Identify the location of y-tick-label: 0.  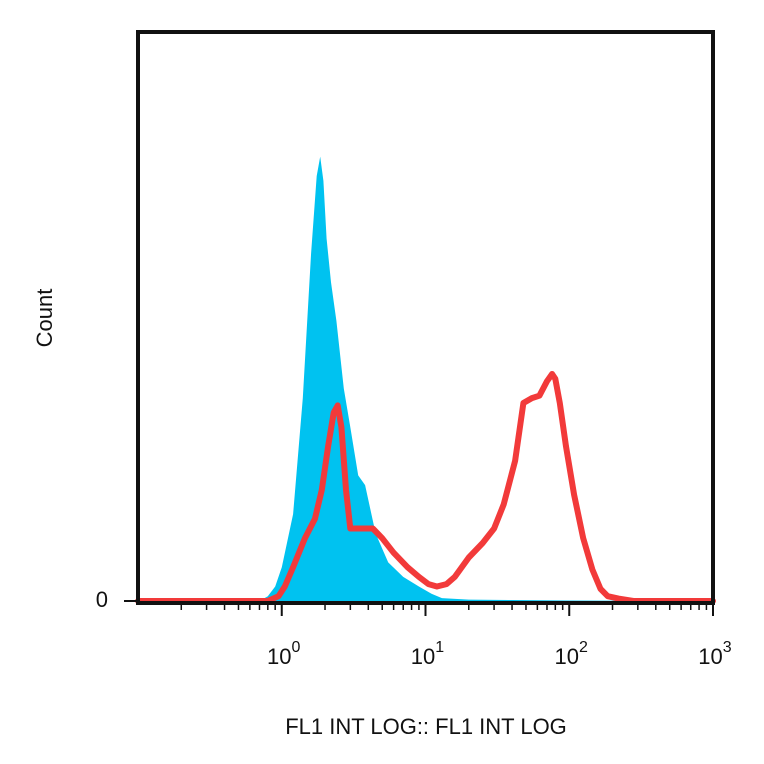
(102, 599).